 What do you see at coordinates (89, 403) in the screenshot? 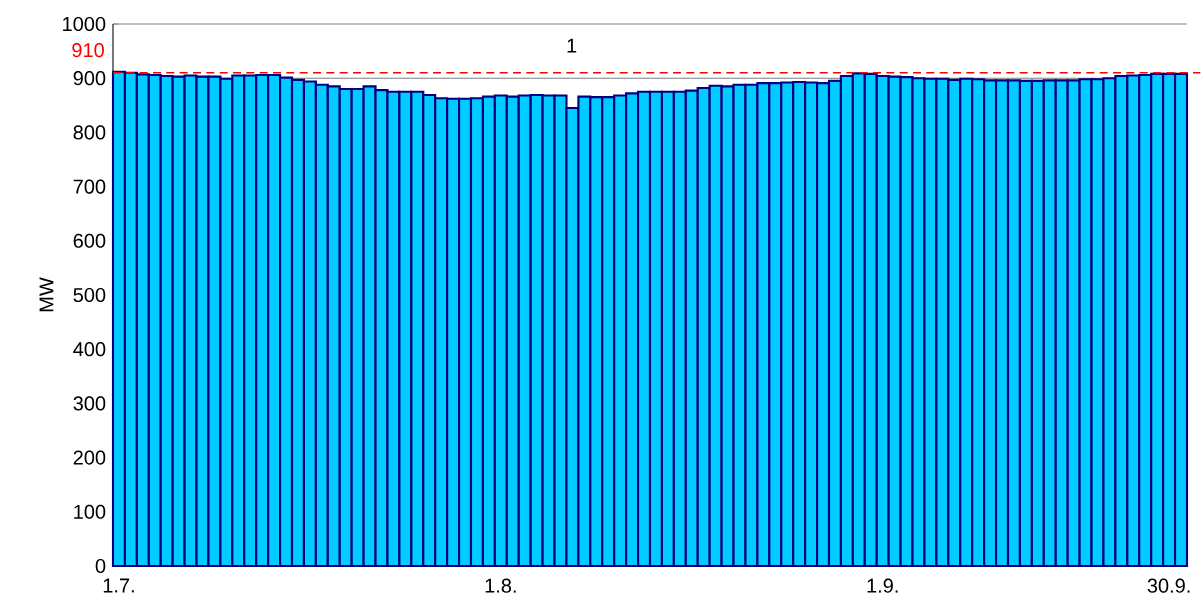
I see `y-tick-label: 300` at bounding box center [89, 403].